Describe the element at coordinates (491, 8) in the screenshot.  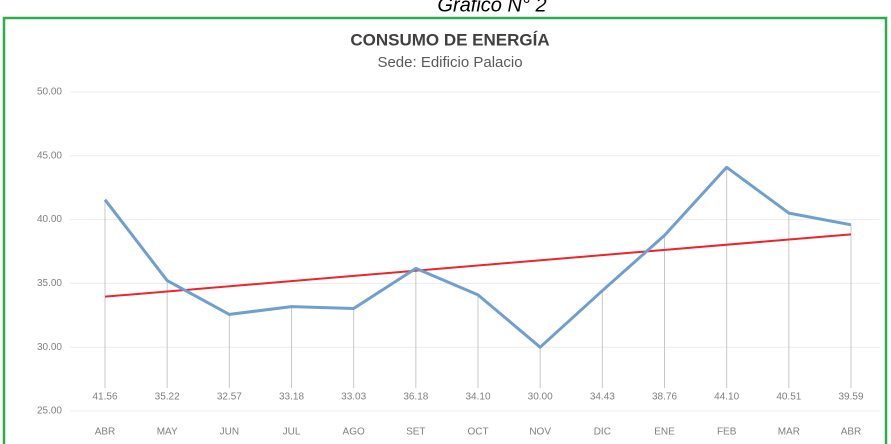
I see `caption: Gráfico N° 2` at that location.